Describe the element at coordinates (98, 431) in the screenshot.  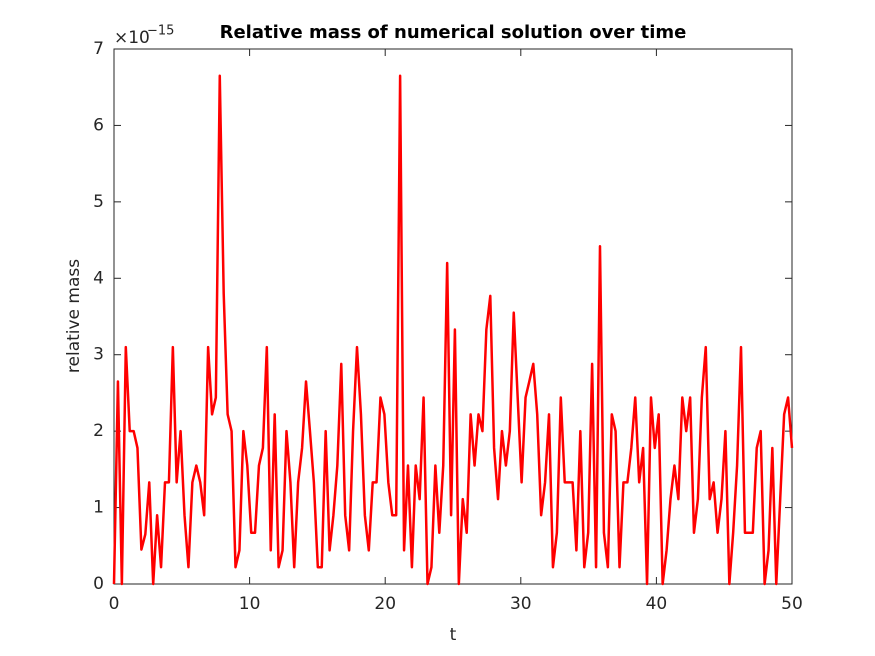
I see `y-tick-label: 2` at that location.